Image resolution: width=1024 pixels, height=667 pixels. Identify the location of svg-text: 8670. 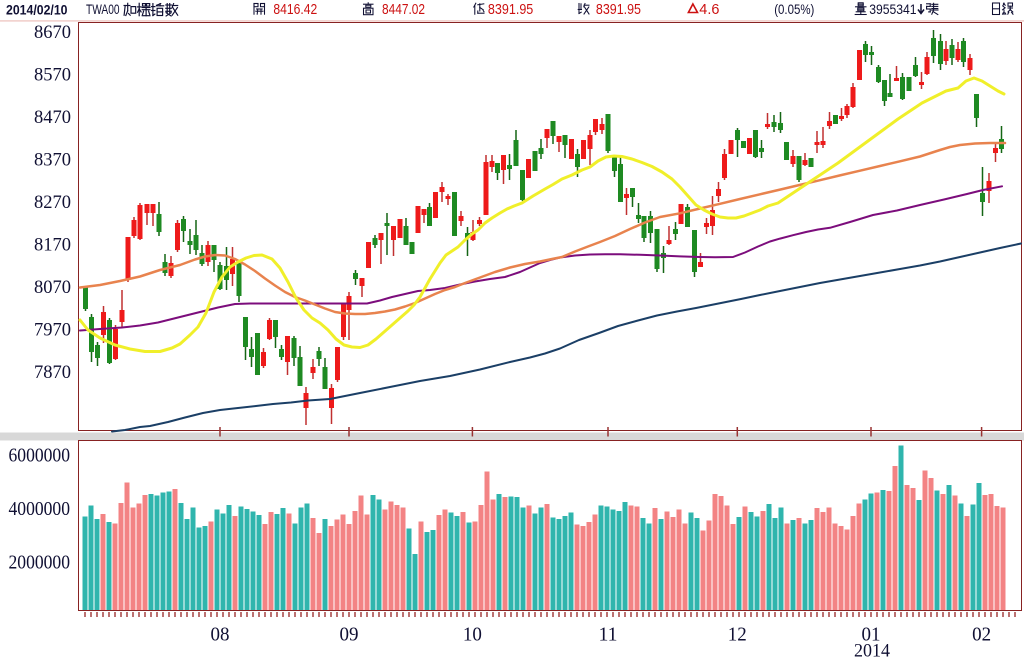
(52, 33).